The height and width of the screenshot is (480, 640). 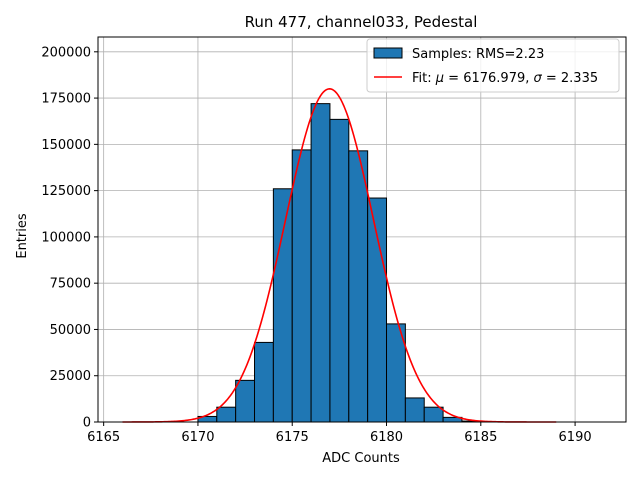 I want to click on legend-label-fit: Fit: μ = 6176.979, σ = 2.335, so click(x=505, y=78).